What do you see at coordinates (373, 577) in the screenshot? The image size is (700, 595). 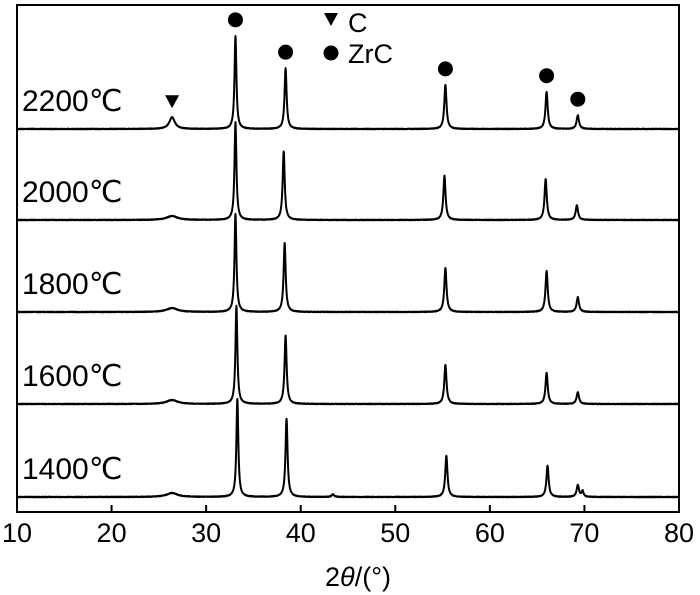 I see `x-axis-title-unit: /(°)` at bounding box center [373, 577].